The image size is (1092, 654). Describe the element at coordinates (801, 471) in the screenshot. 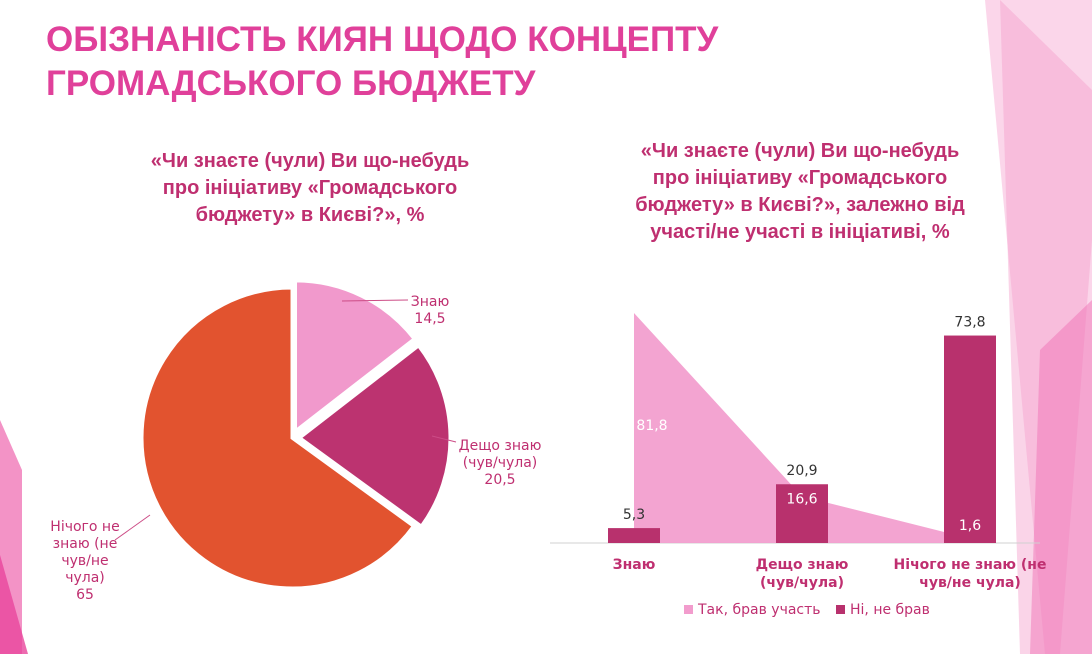

I see `bar-value-label-1: 20,9` at that location.